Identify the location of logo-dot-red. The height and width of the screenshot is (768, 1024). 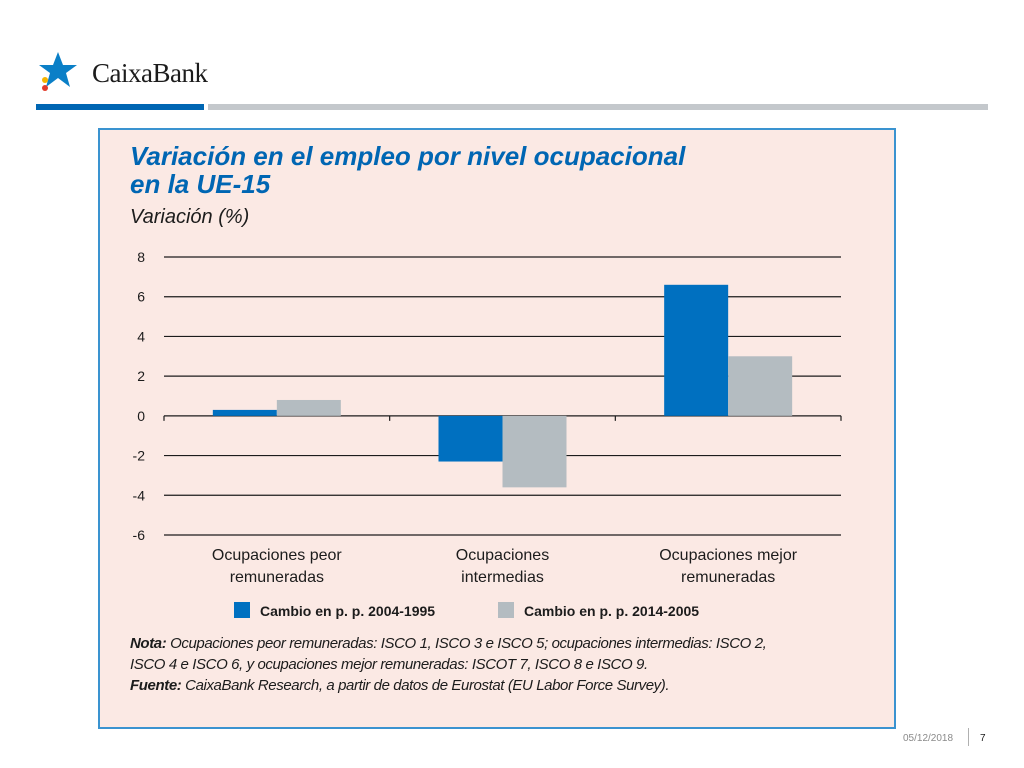
(45, 88).